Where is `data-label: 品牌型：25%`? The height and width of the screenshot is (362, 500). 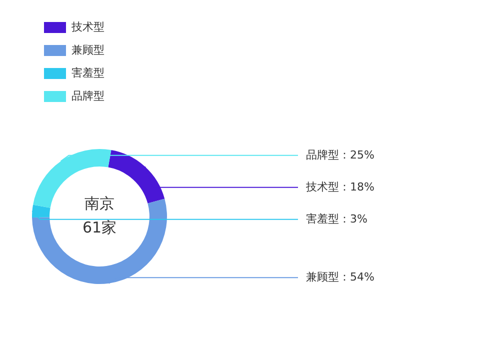 data-label: 品牌型：25% is located at coordinates (340, 155).